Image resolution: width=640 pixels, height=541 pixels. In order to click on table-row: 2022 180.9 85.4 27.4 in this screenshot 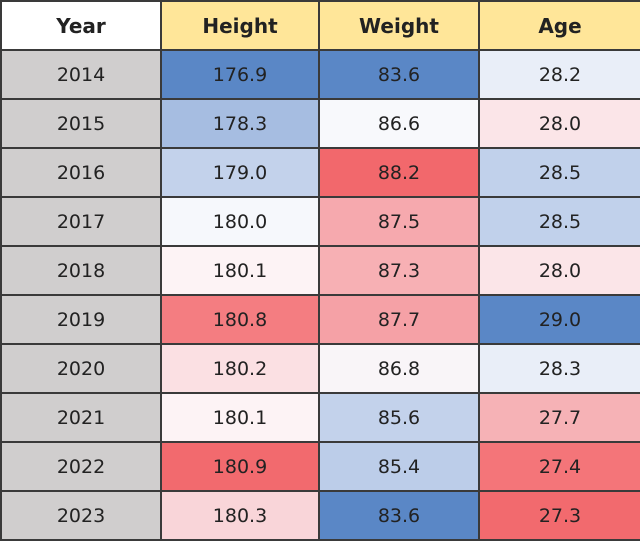, I will do `click(320, 466)`.